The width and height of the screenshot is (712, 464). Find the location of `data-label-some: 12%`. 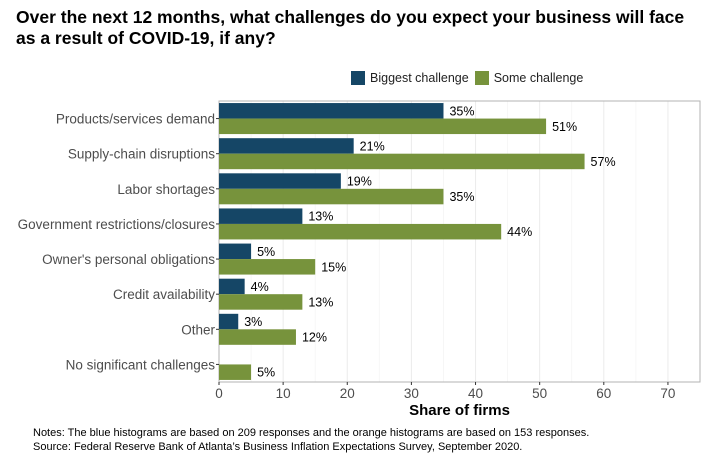

data-label-some: 12% is located at coordinates (314, 338).